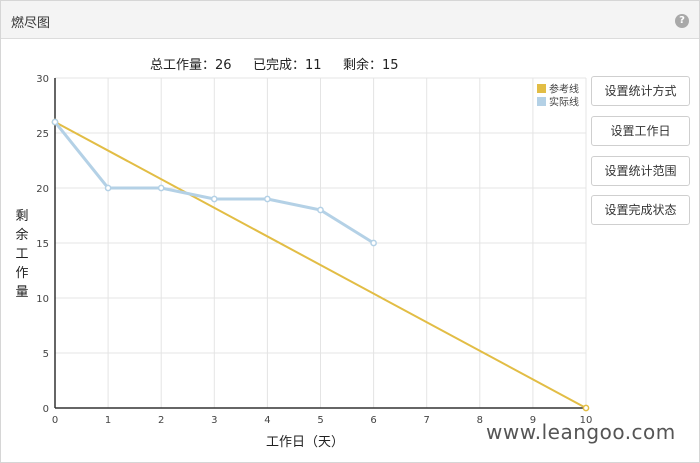 This screenshot has width=700, height=463. What do you see at coordinates (564, 102) in the screenshot?
I see `legend-label: 实际线` at bounding box center [564, 102].